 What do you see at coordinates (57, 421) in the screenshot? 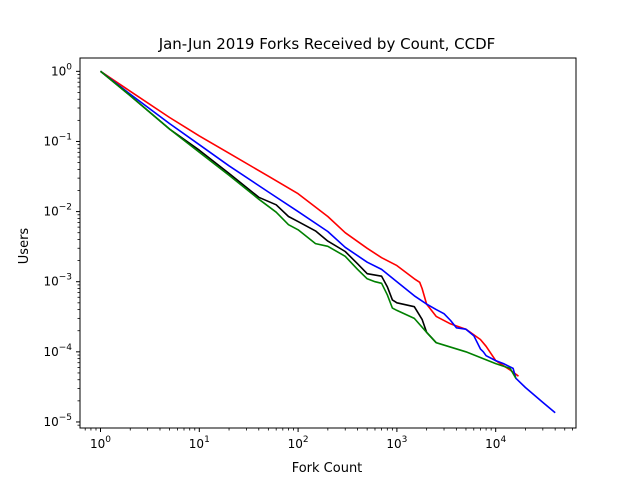
I see `y-tick-label: 10⁻⁵` at bounding box center [57, 421].